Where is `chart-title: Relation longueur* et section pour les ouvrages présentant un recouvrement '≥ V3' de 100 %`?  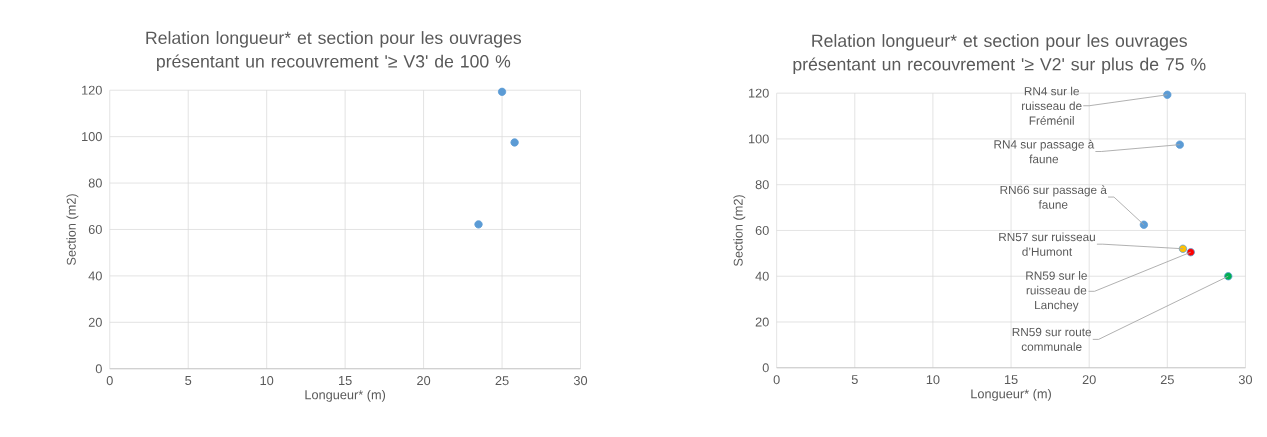
chart-title: Relation longueur* et section pour les ouvrages présentant un recouvrement '≥ V3' de 100 % is located at coordinates (334, 50).